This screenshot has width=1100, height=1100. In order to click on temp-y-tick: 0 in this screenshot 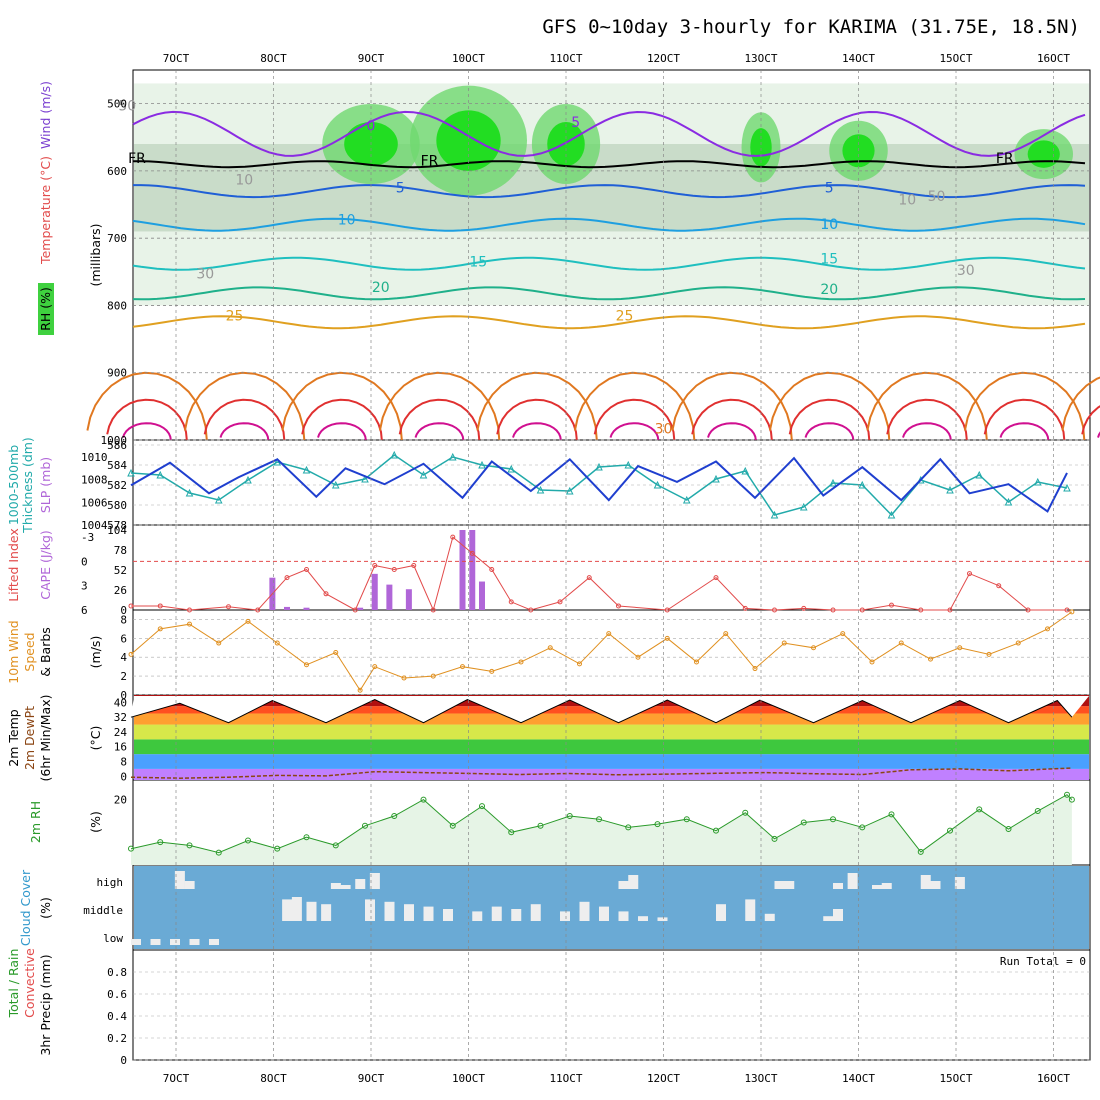, I will do `click(123, 776)`.